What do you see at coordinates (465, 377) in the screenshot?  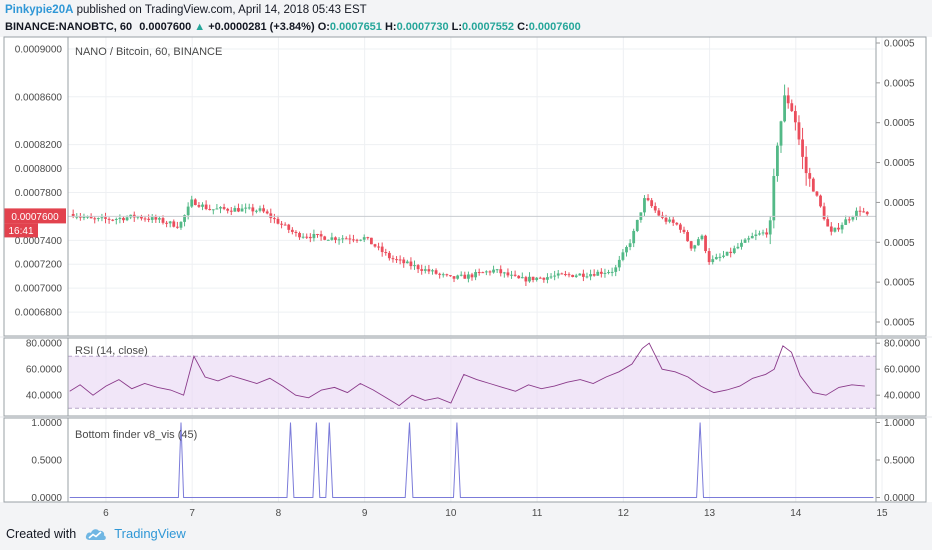 I see `rsi-pane-border` at bounding box center [465, 377].